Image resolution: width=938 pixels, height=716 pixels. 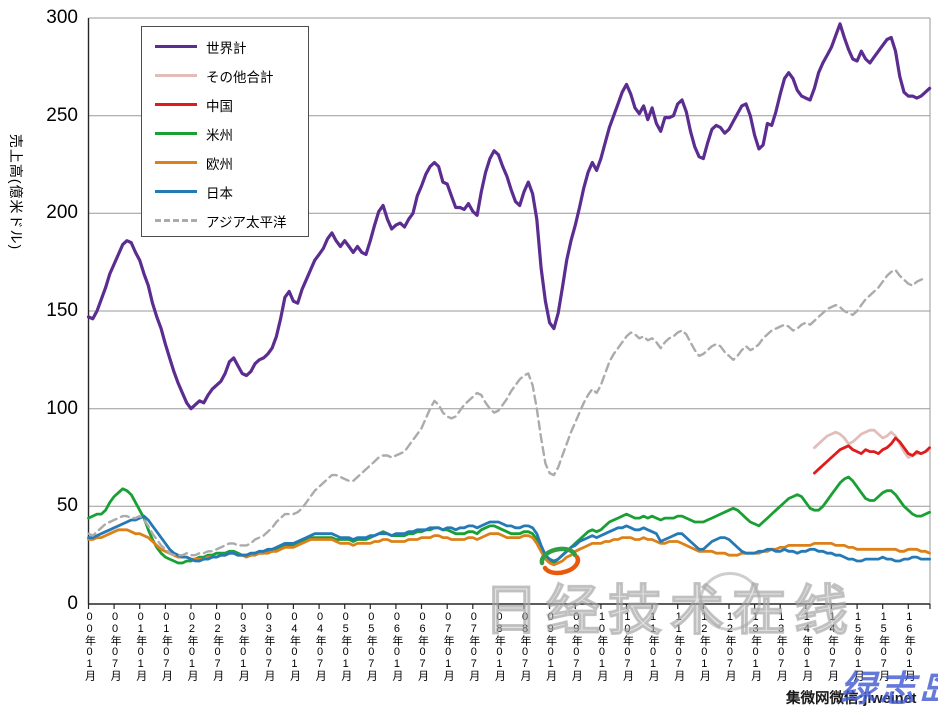 What do you see at coordinates (781, 646) in the screenshot?
I see `x-tick-label: 13年07月` at bounding box center [781, 646].